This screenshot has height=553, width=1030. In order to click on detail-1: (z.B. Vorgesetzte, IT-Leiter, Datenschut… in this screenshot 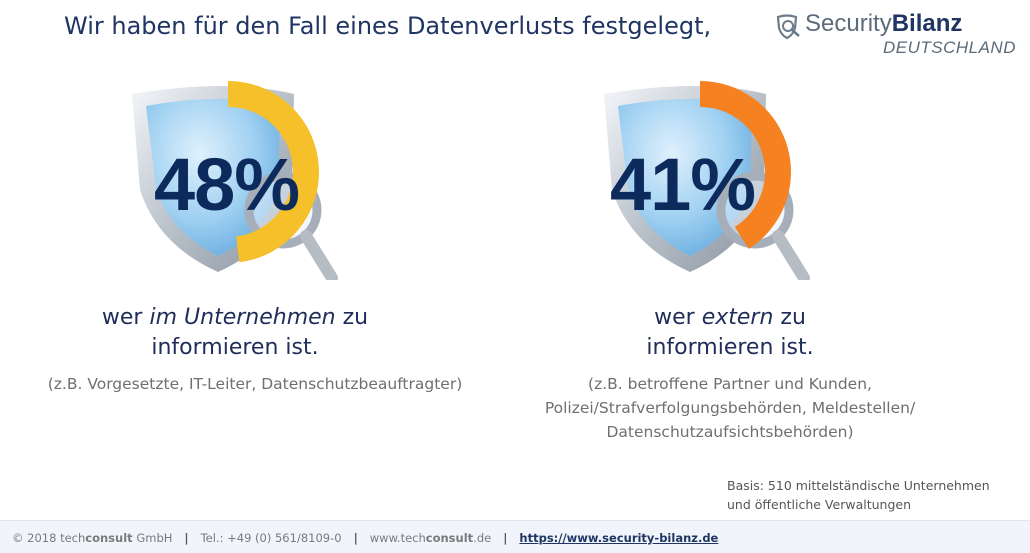, I will do `click(255, 384)`.